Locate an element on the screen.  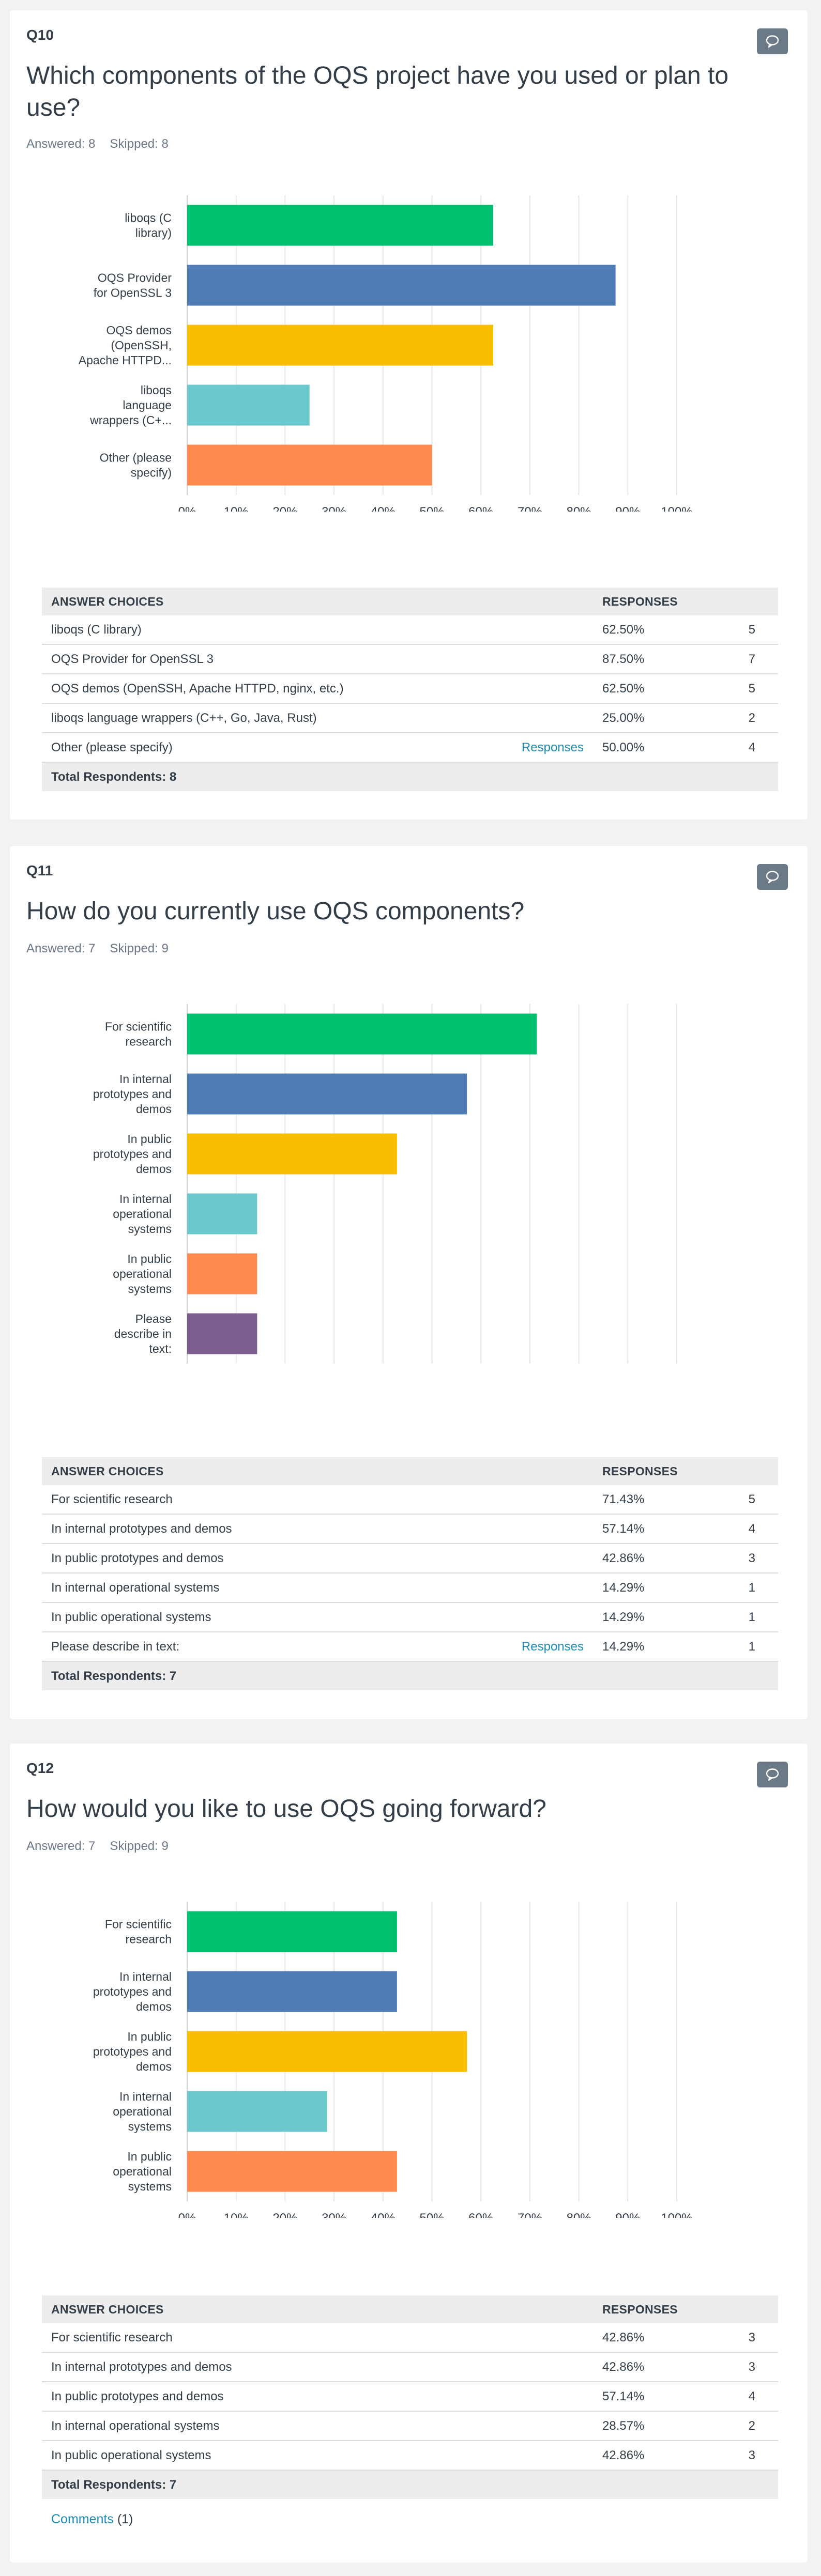
table-row: In public operational systems 14.29% 1 is located at coordinates (410, 1617).